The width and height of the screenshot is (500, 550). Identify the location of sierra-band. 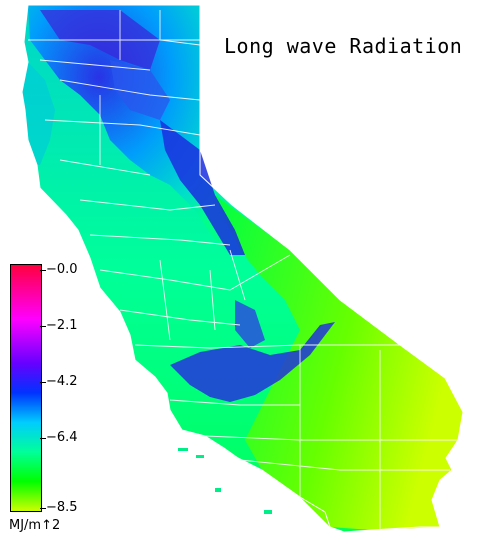
(202, 187).